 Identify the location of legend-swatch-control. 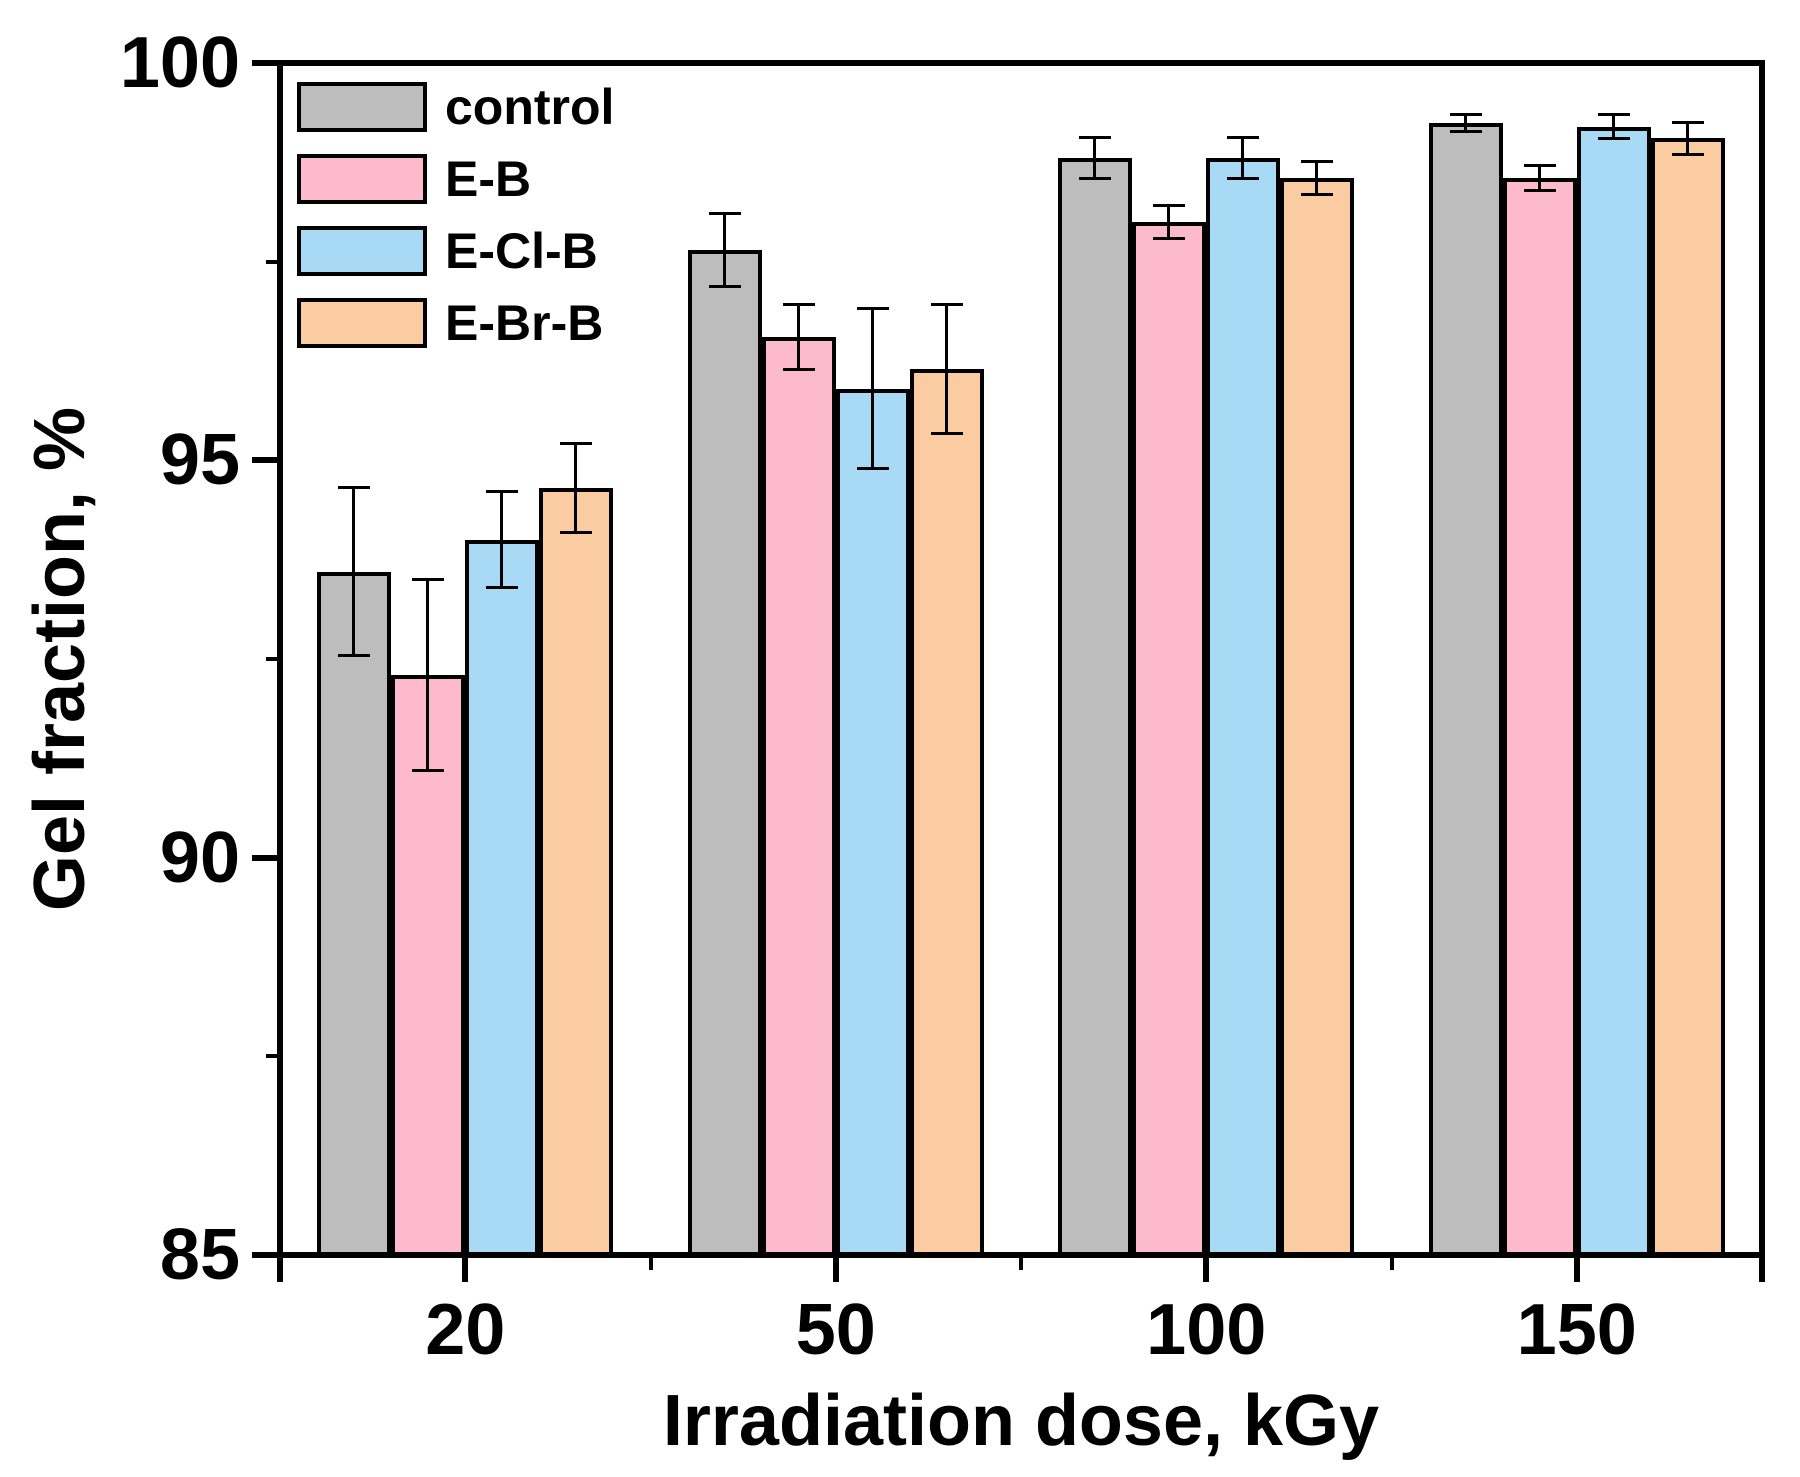
(362, 107).